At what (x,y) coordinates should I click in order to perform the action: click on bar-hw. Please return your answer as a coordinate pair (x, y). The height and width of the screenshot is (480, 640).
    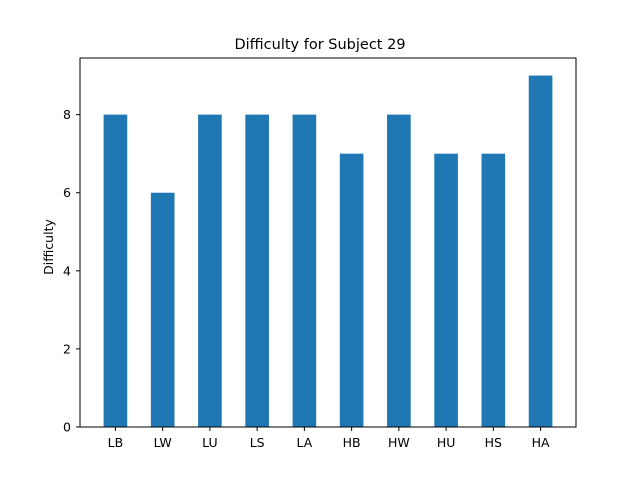
    Looking at the image, I should click on (399, 271).